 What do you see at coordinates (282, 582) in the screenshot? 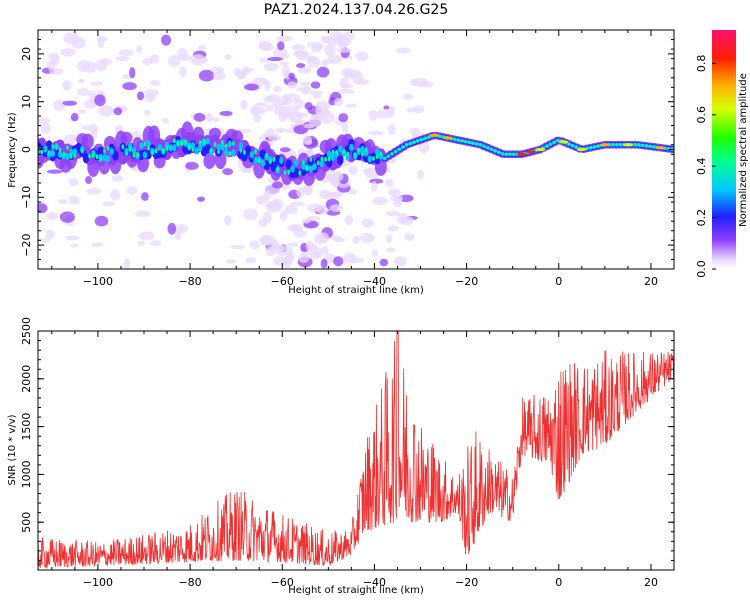
I see `snr-xtick-label: −60` at bounding box center [282, 582].